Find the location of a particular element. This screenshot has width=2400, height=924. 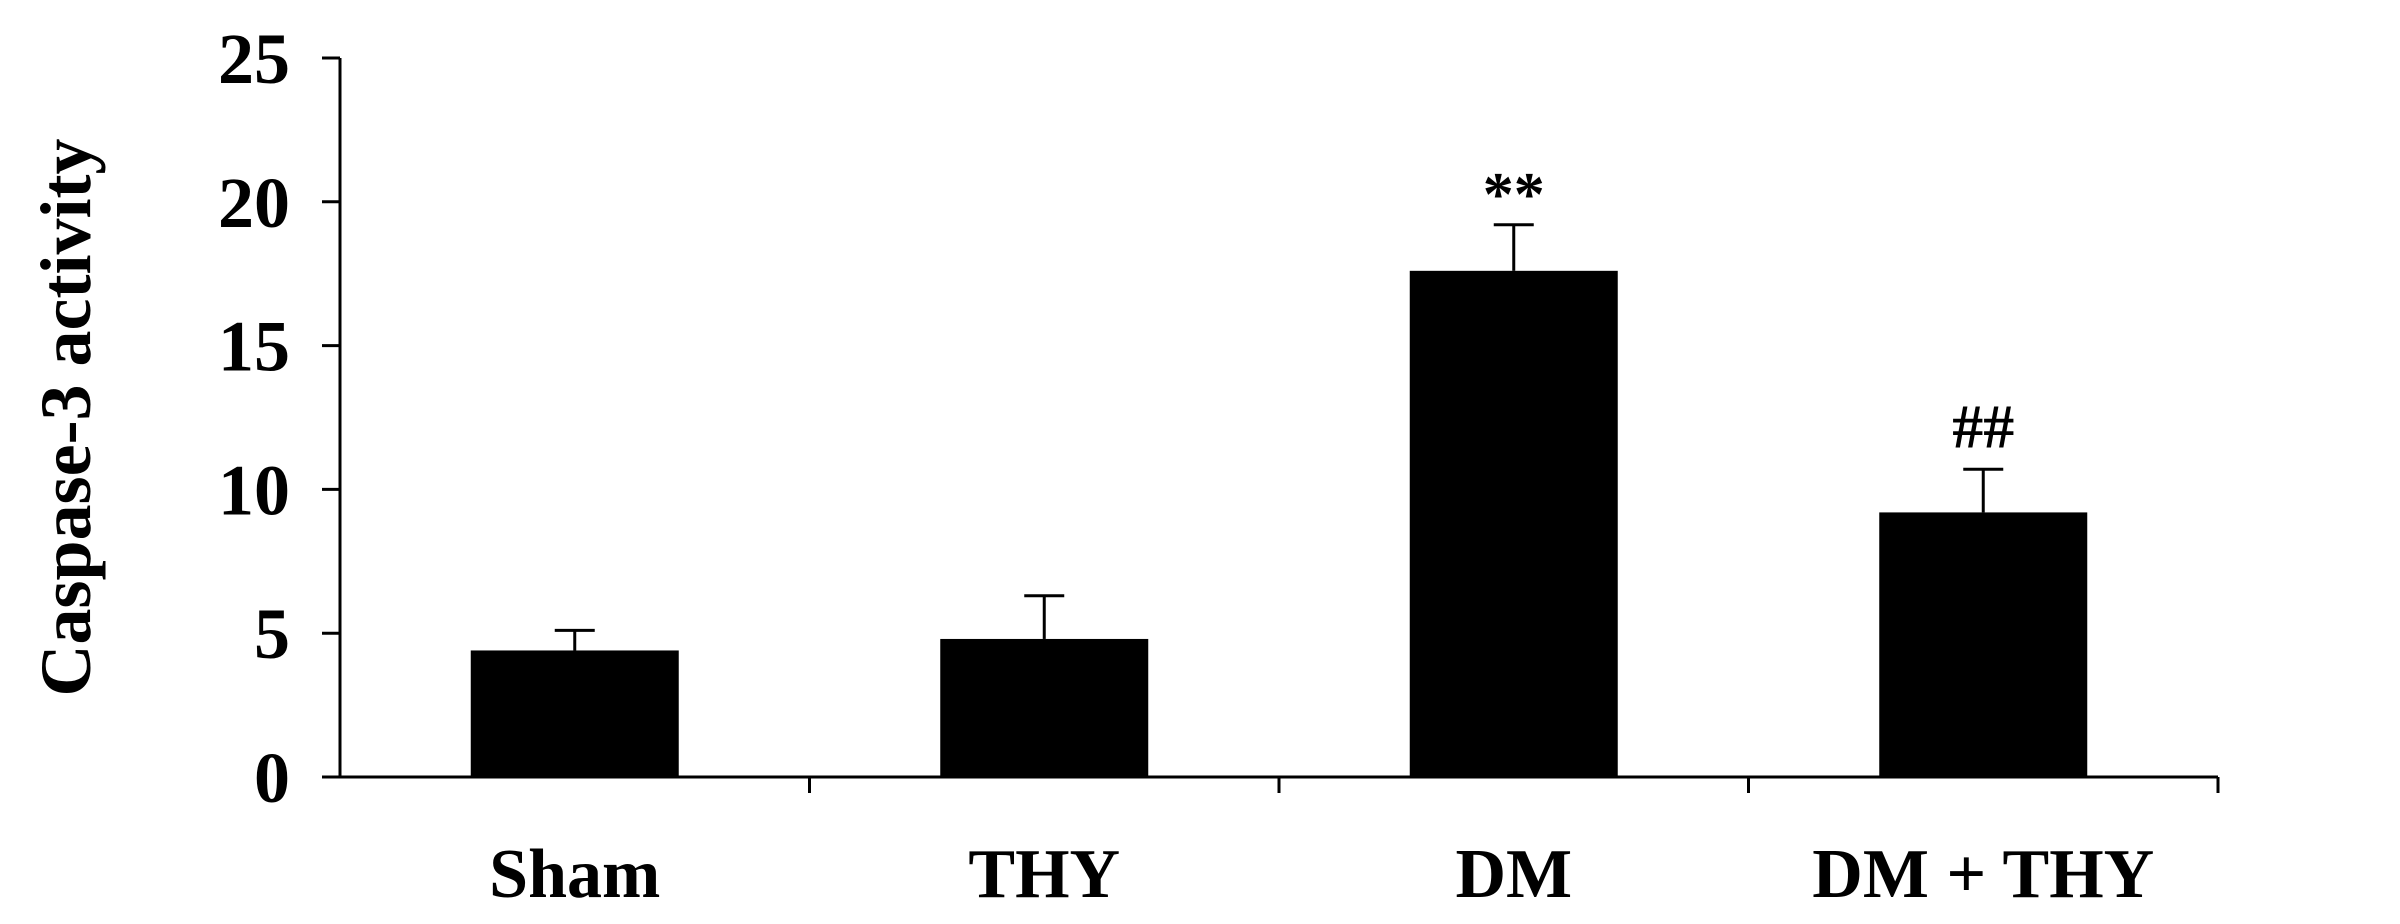

y-ticks: 0 5 10 15 20 25 is located at coordinates (279, 418).